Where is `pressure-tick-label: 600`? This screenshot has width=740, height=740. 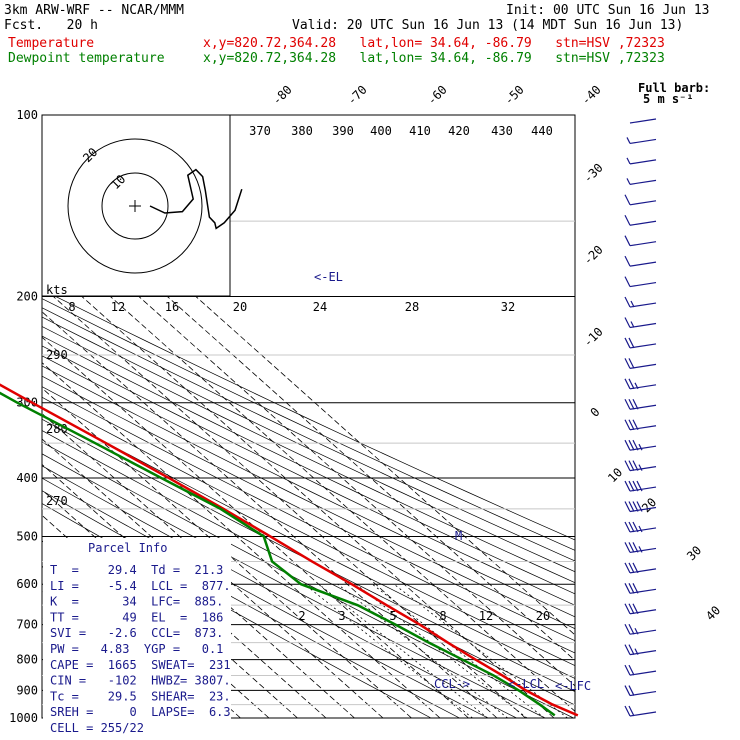
pressure-tick-label: 600 is located at coordinates (27, 584).